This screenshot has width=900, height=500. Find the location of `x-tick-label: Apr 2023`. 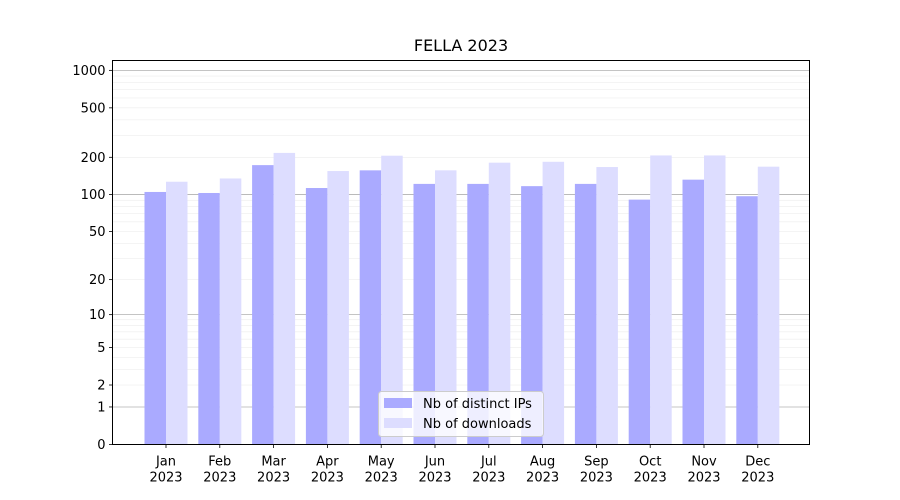

x-tick-label: Apr 2023 is located at coordinates (327, 470).